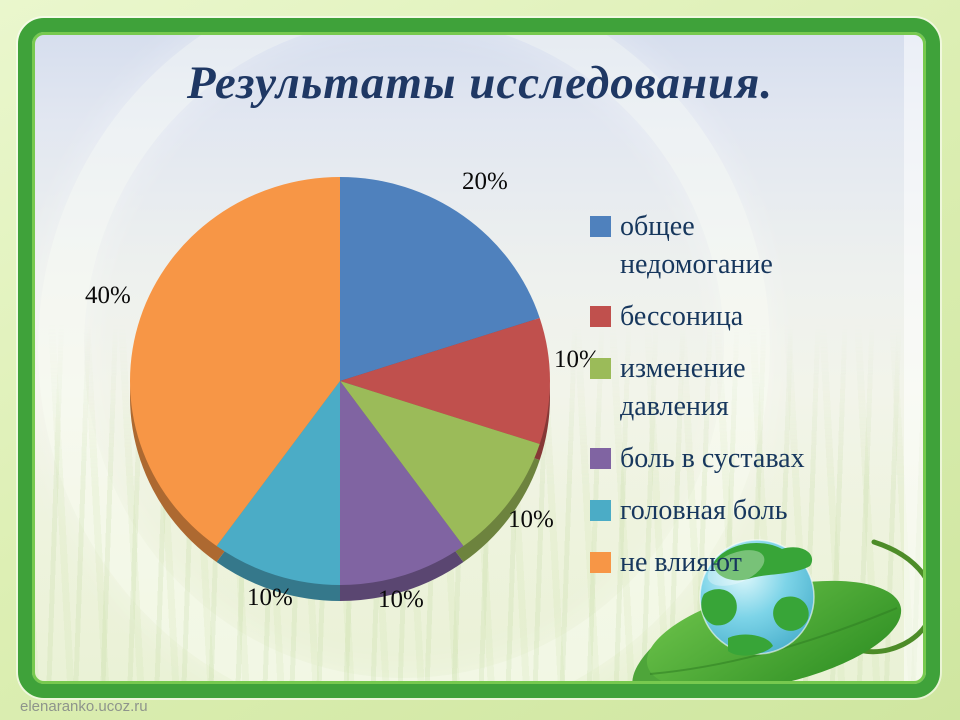  I want to click on watermark-url: elenaranko.ucoz.ru, so click(84, 706).